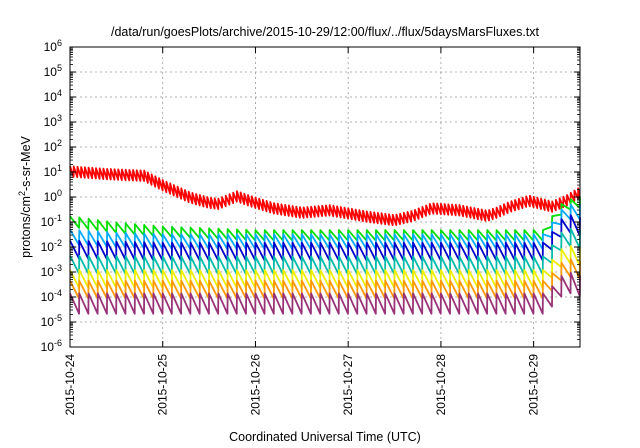 The height and width of the screenshot is (448, 640). What do you see at coordinates (59, 93) in the screenshot?
I see `y-tick-exponent: 4` at bounding box center [59, 93].